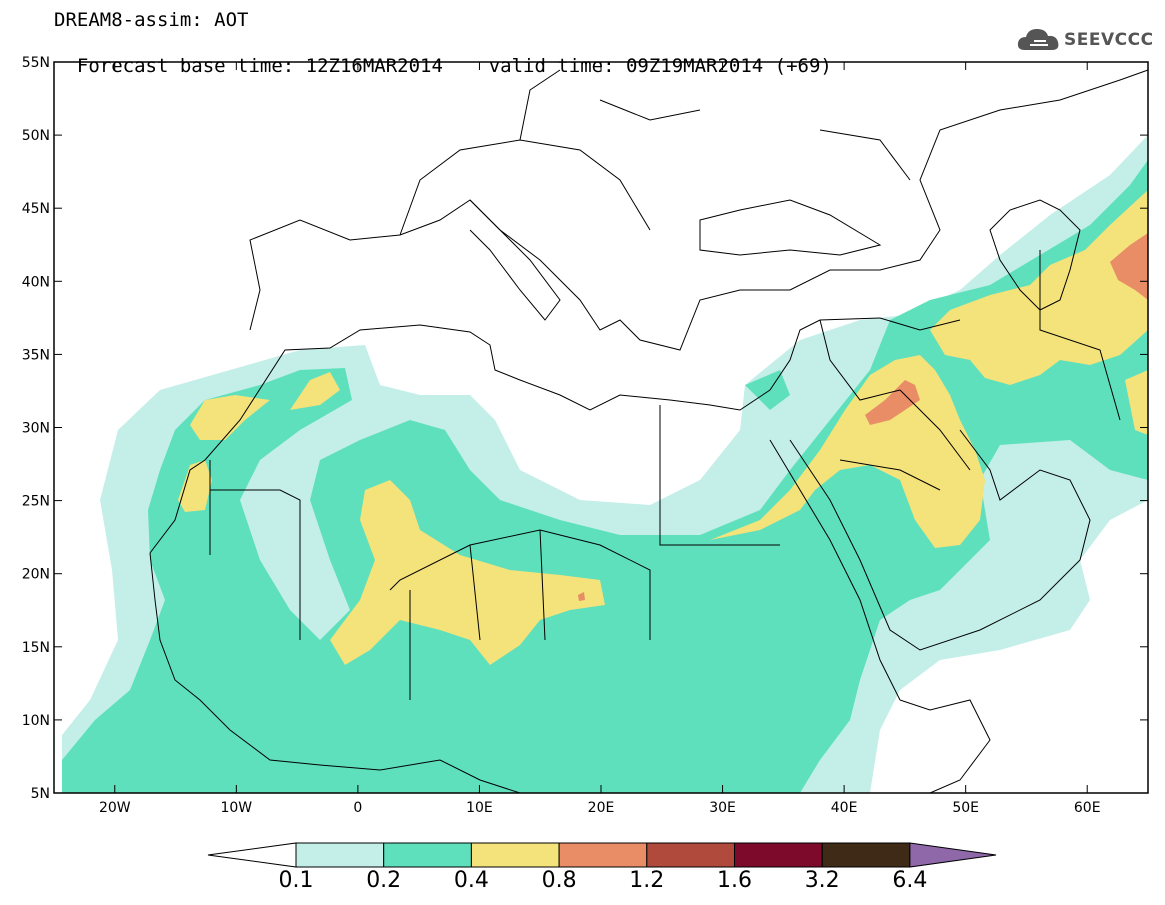  I want to click on lat-tick-label: 35N, so click(36, 355).